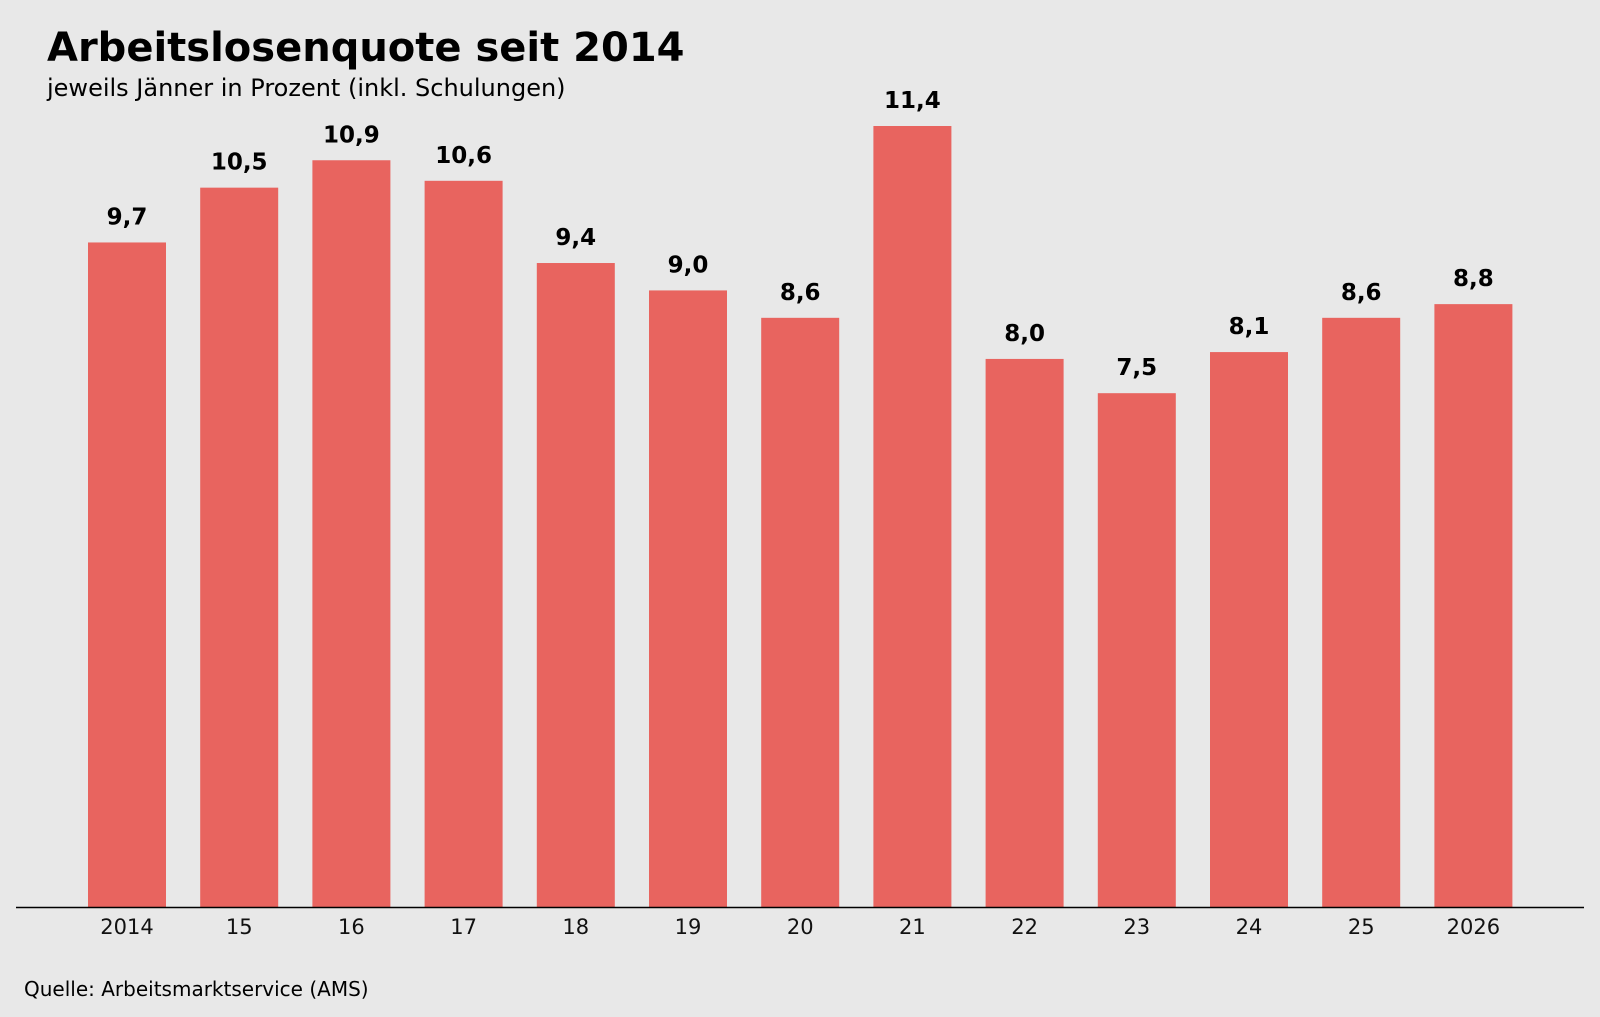 This screenshot has height=1017, width=1600. I want to click on data-label-15: 10,5, so click(239, 163).